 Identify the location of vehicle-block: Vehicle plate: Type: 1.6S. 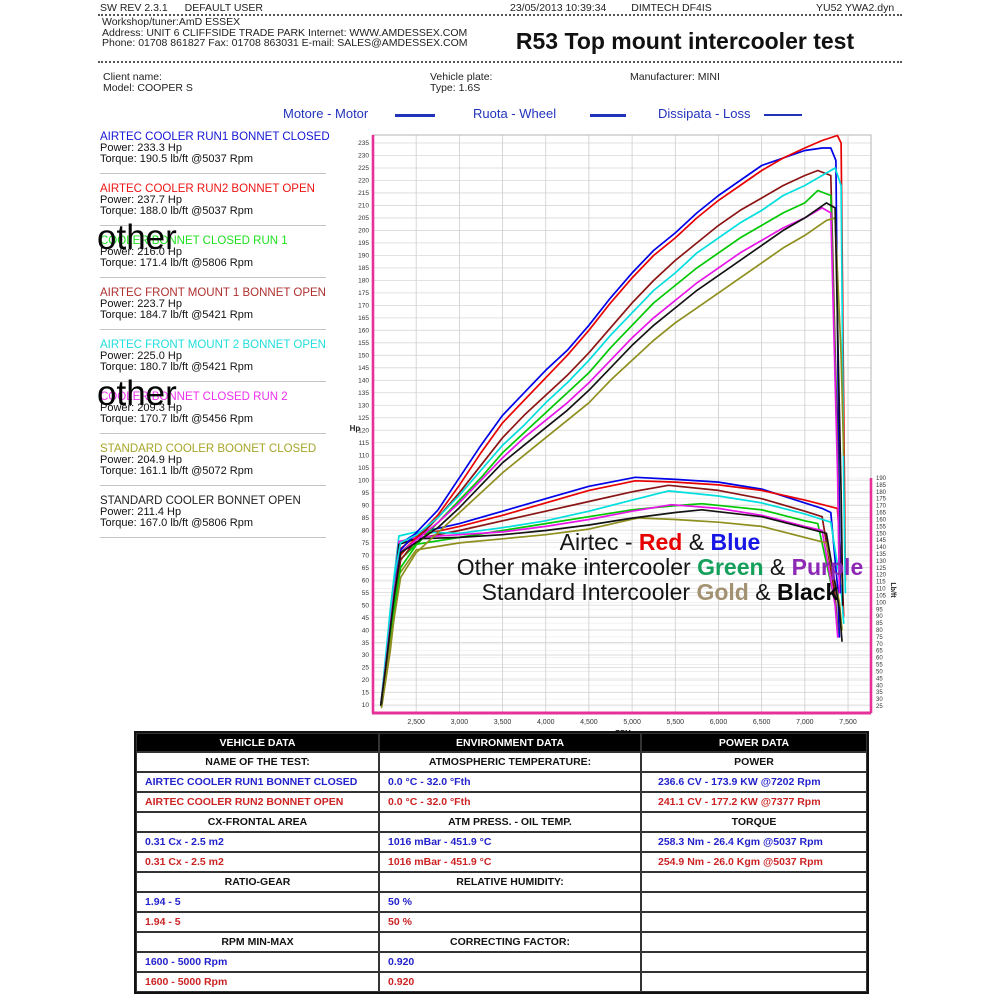
(461, 83).